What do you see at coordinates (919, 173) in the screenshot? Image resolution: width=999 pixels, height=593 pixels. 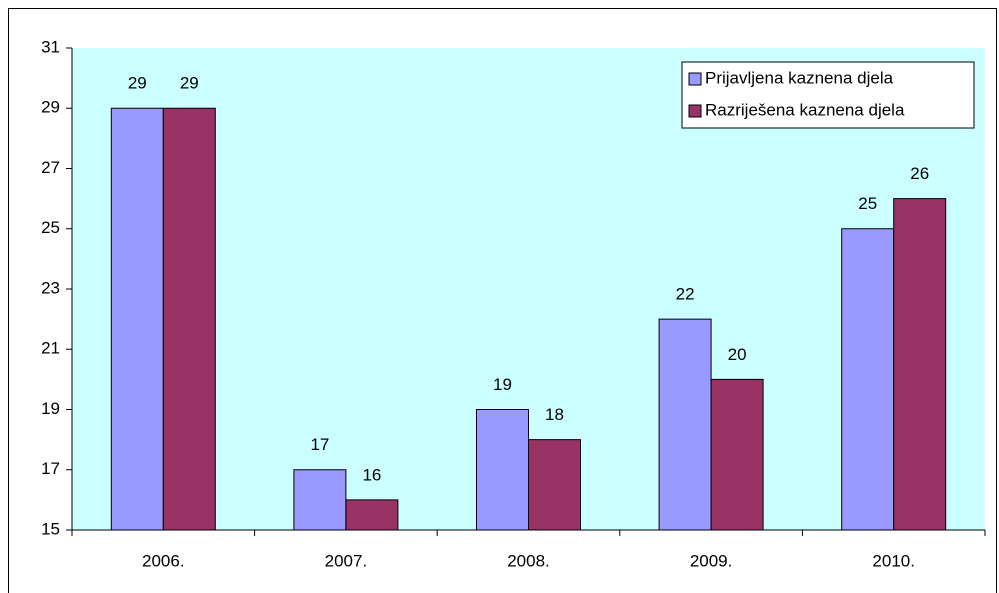 I see `data-label: 26` at bounding box center [919, 173].